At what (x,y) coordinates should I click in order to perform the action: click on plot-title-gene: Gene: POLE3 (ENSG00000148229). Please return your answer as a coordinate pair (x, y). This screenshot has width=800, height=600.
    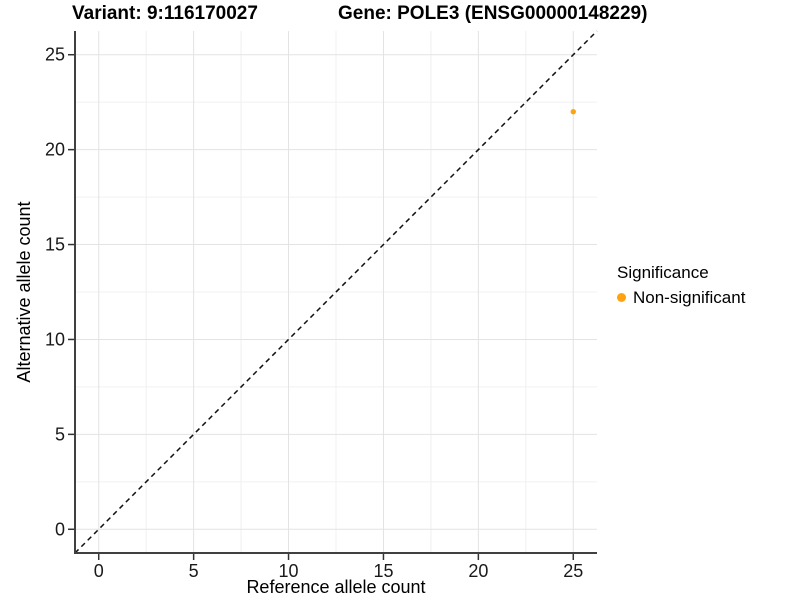
    Looking at the image, I should click on (493, 13).